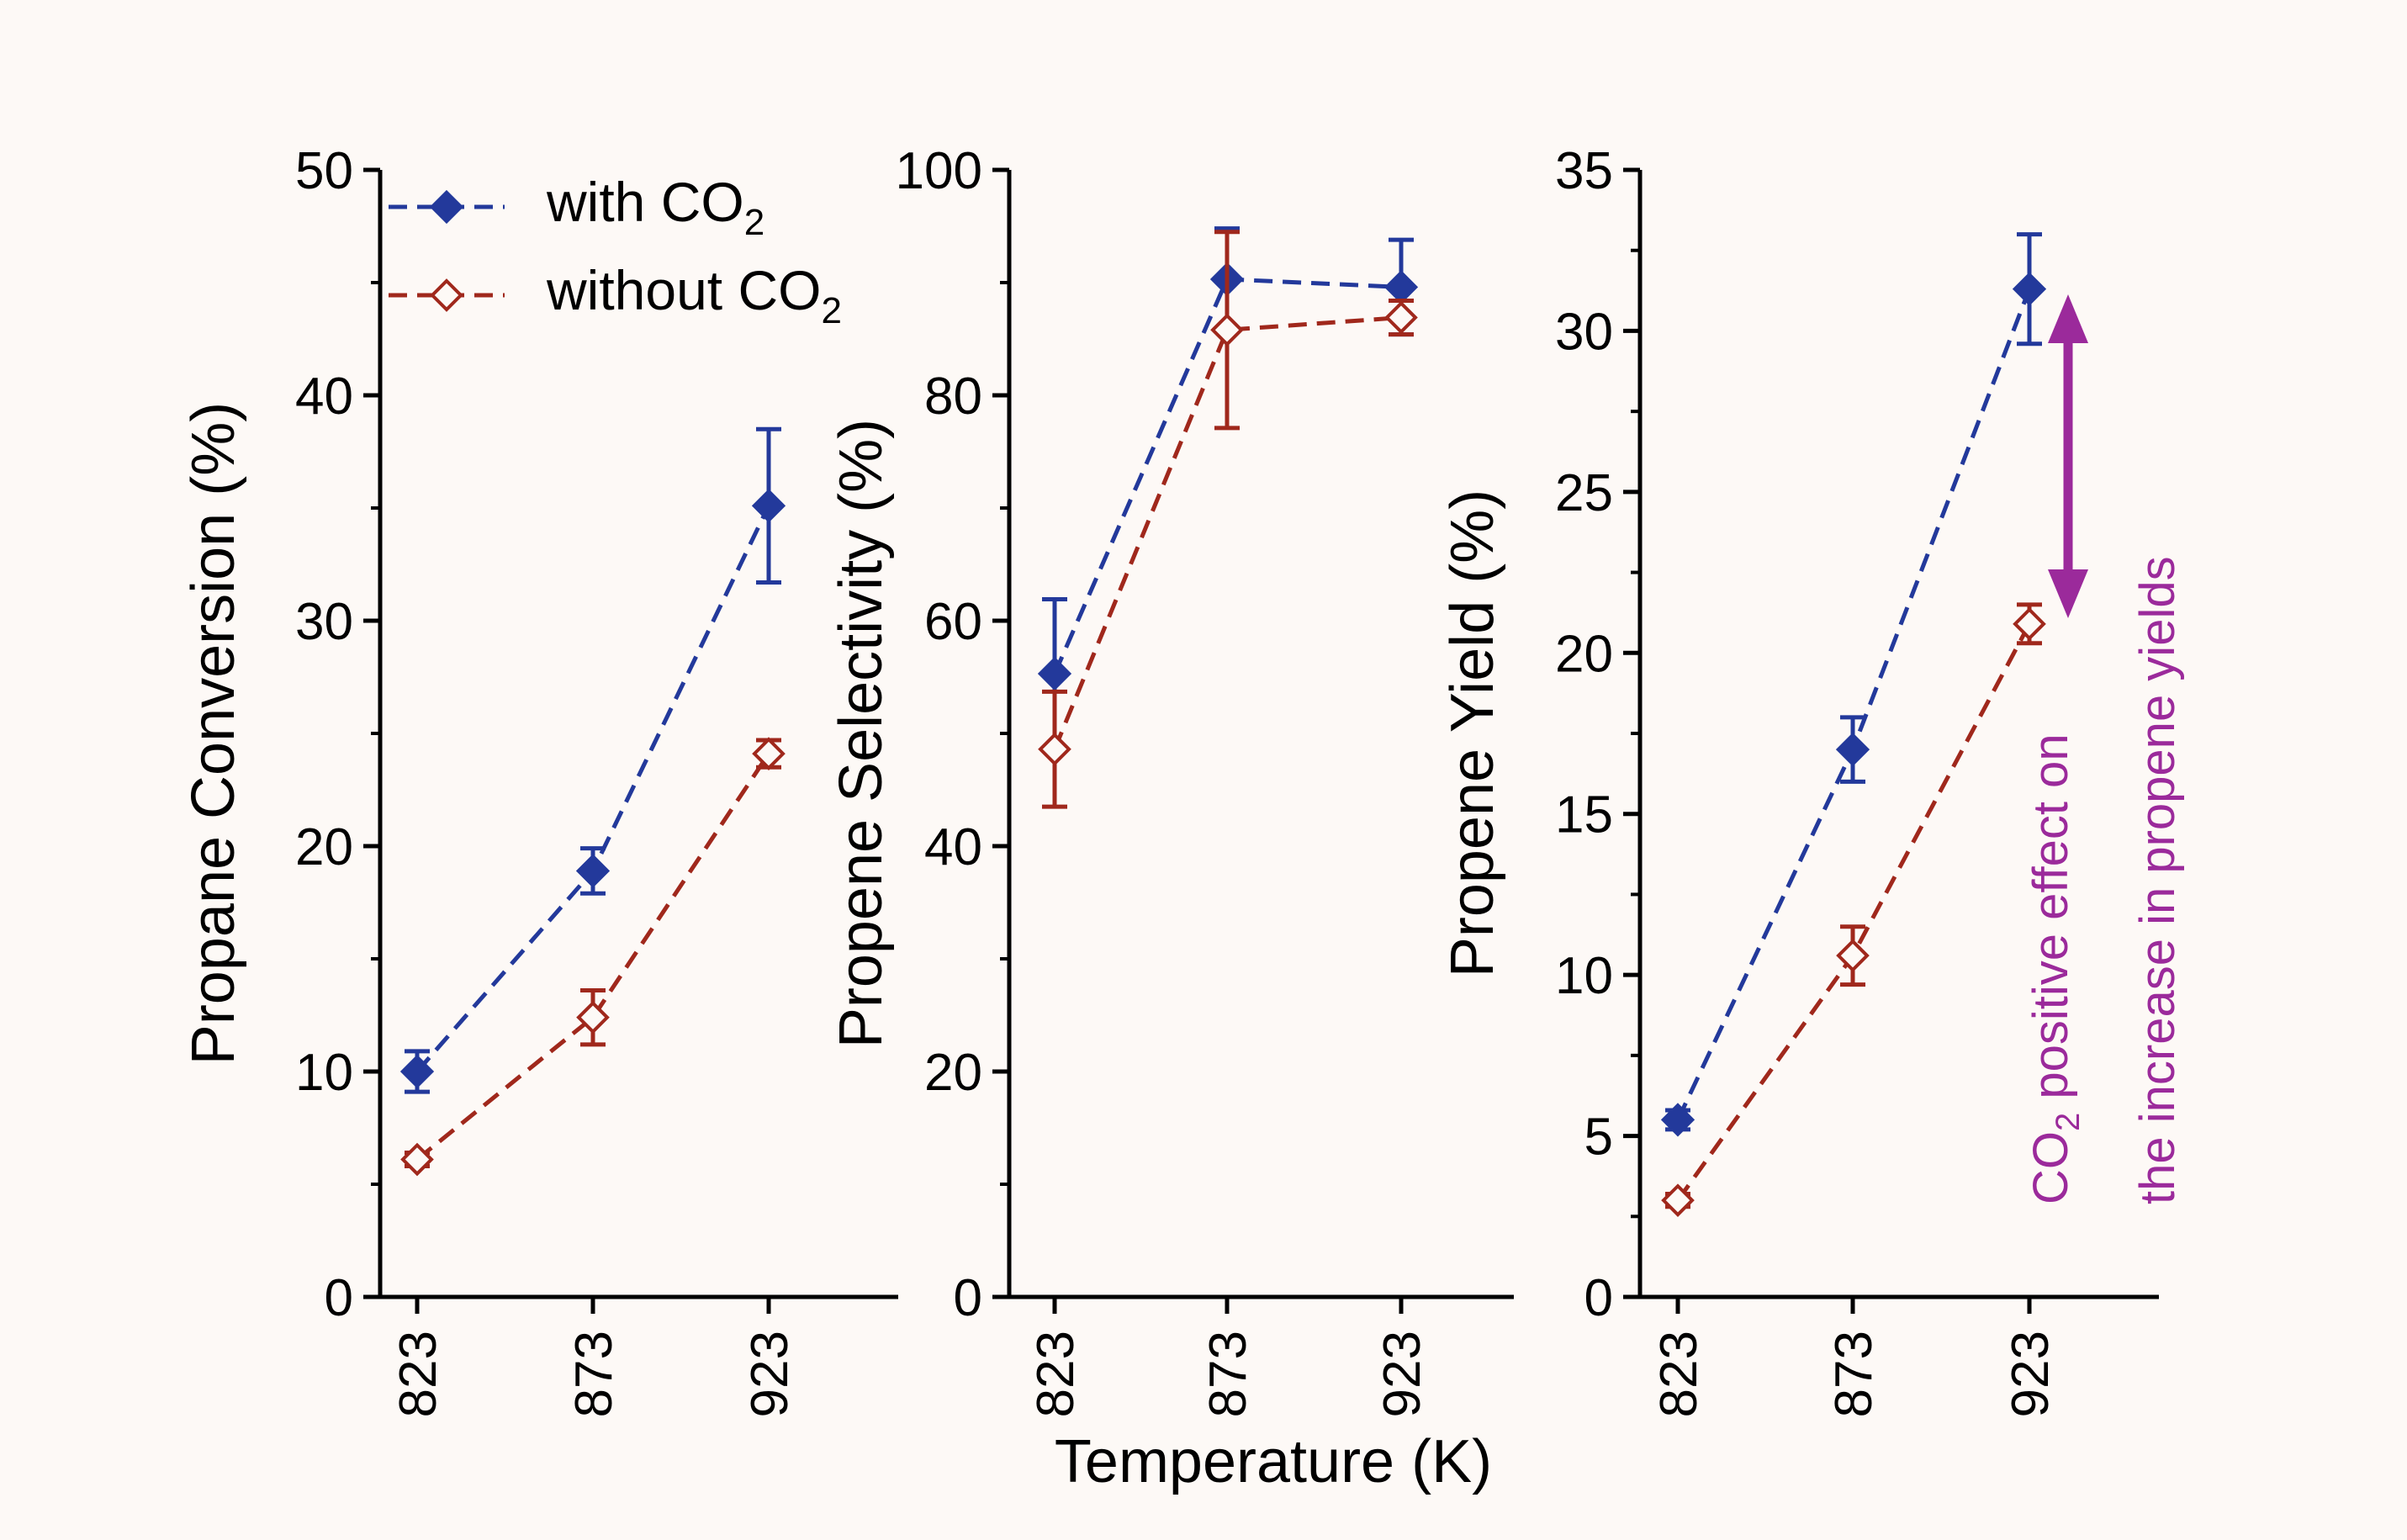 The image size is (2407, 1540). Describe the element at coordinates (1584, 171) in the screenshot. I see `y-tick-label: 35` at that location.